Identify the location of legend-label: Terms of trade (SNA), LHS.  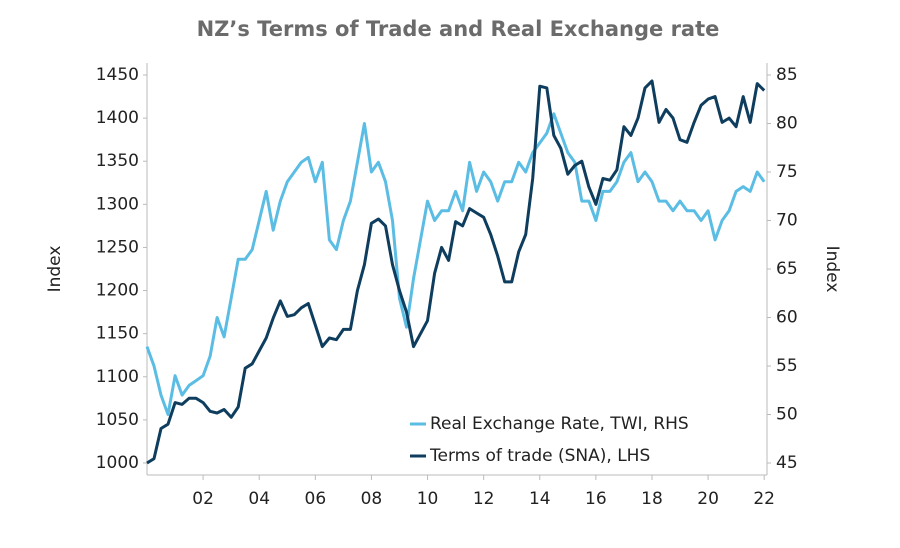
(539, 456).